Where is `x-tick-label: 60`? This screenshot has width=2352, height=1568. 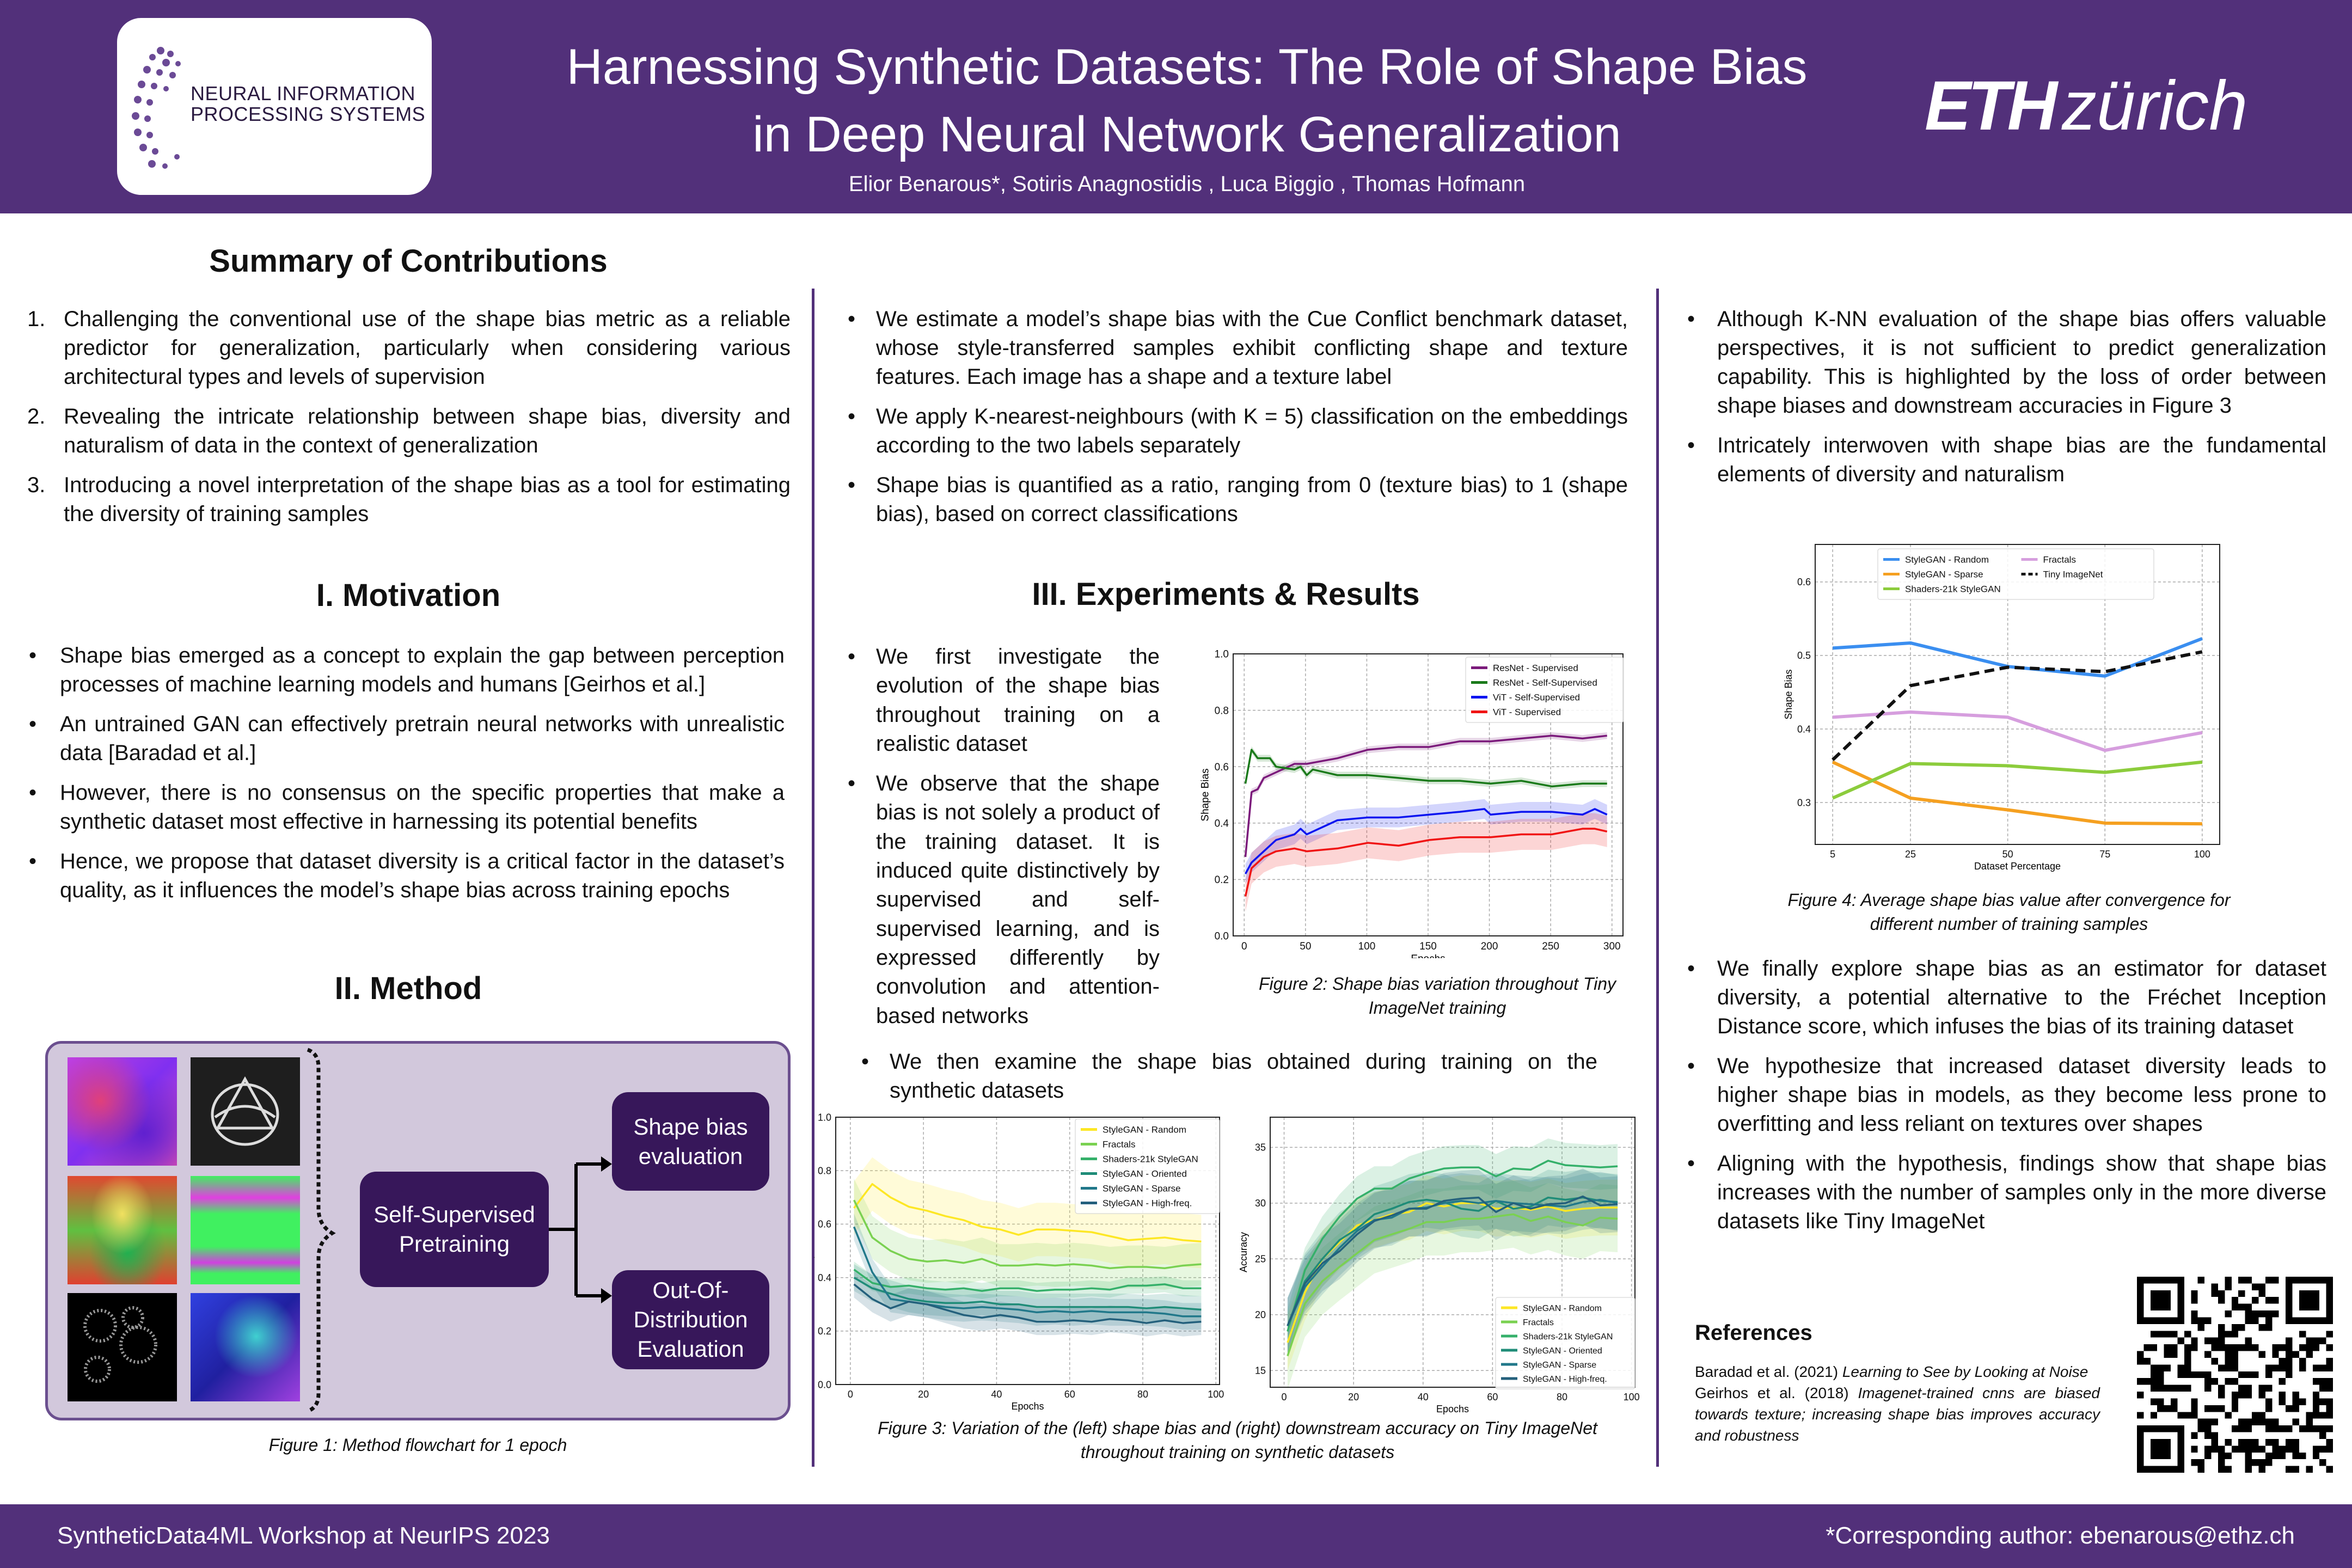 x-tick-label: 60 is located at coordinates (1069, 1394).